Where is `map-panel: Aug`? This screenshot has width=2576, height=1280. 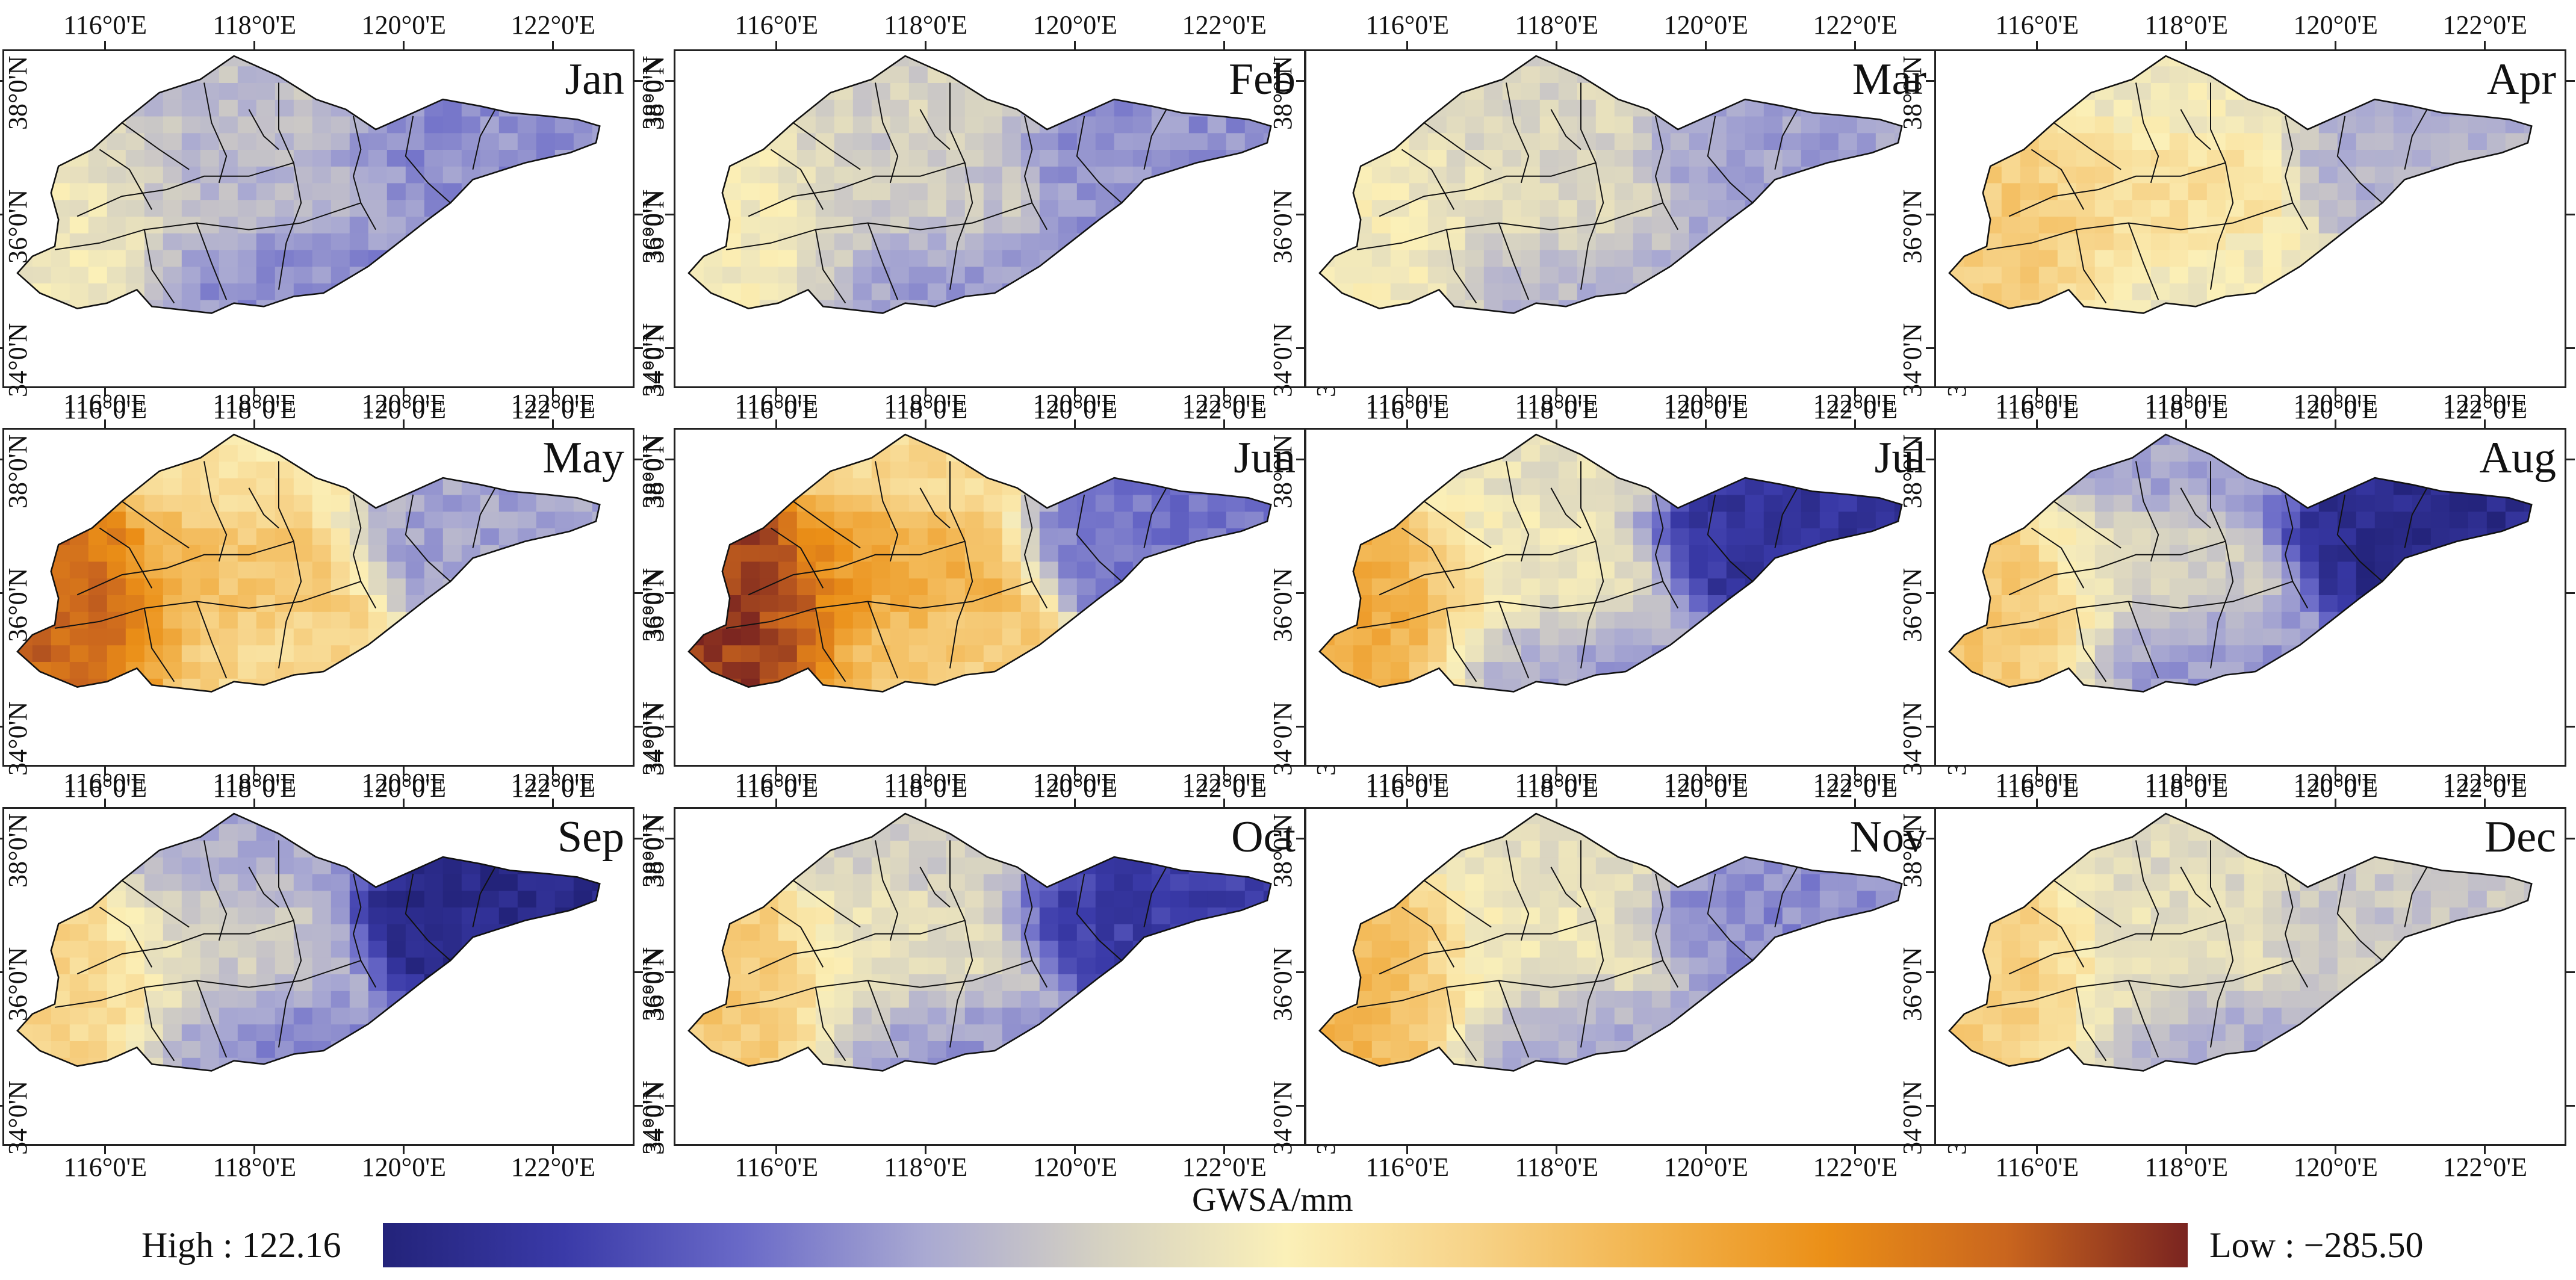
map-panel: Aug is located at coordinates (2250, 597).